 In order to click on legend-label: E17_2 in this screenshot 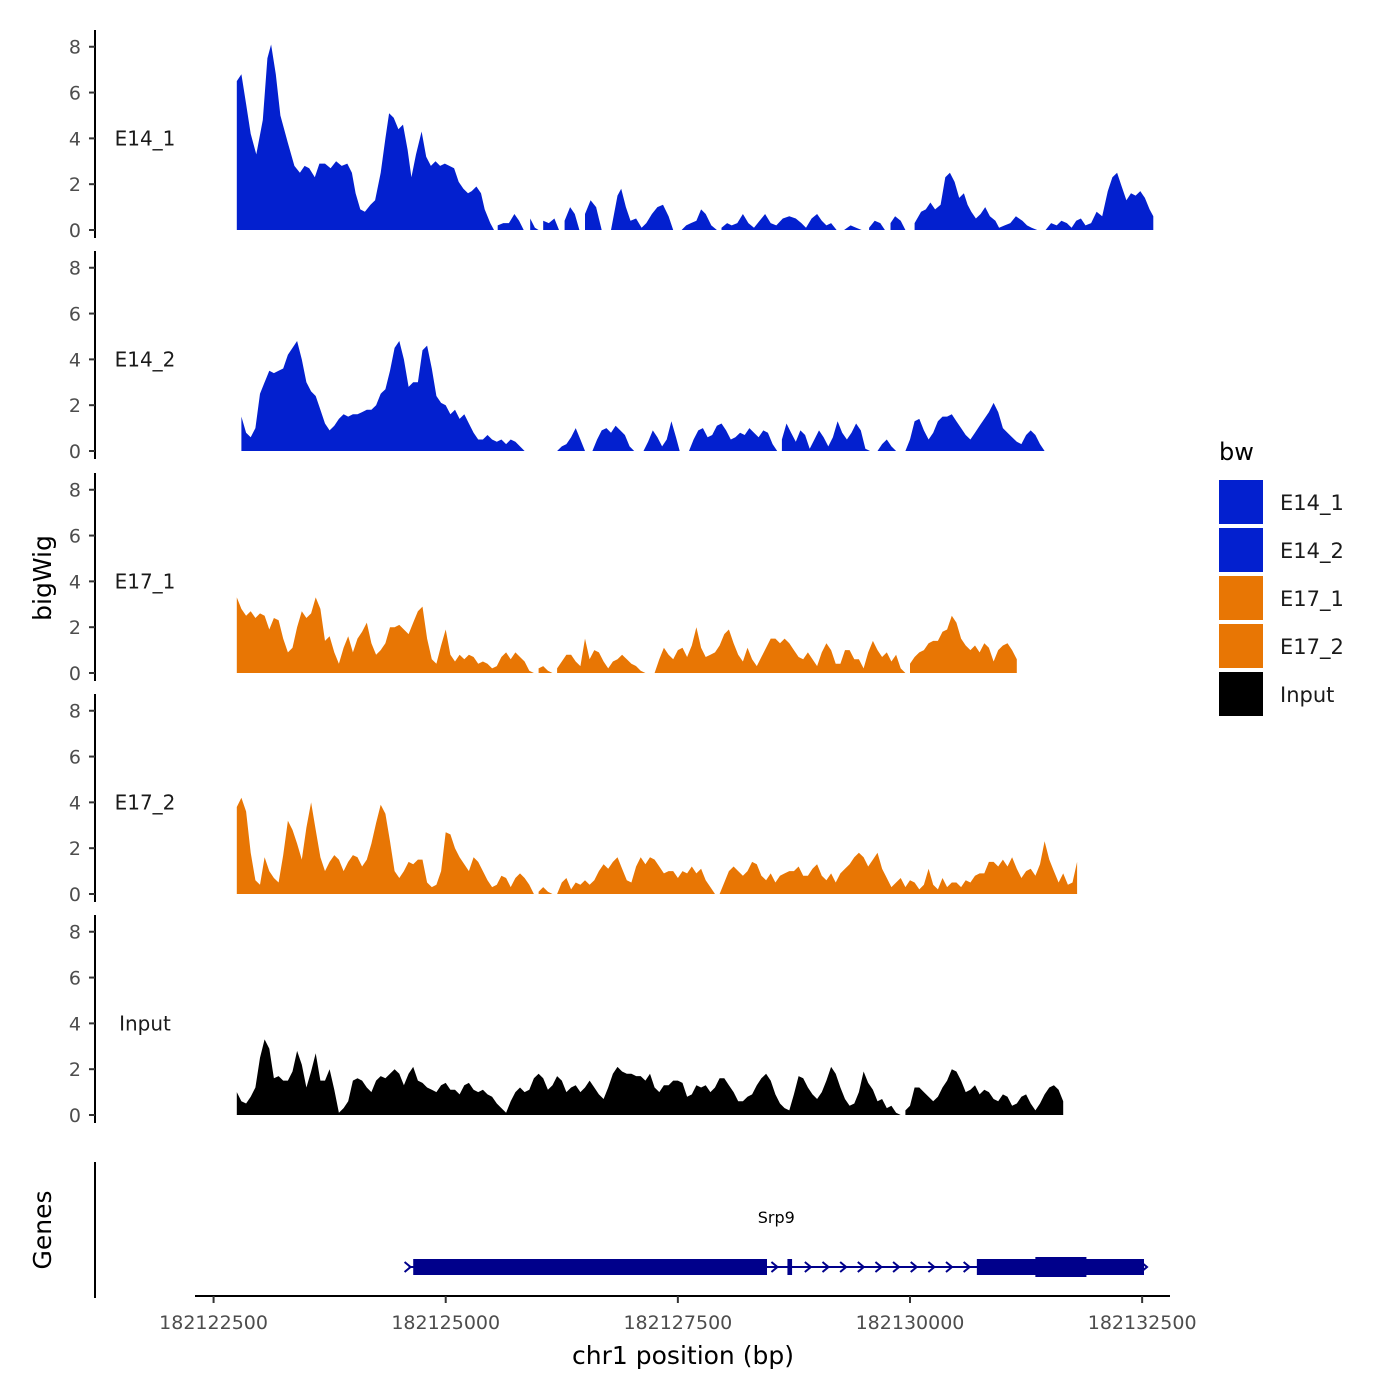, I will do `click(1312, 647)`.